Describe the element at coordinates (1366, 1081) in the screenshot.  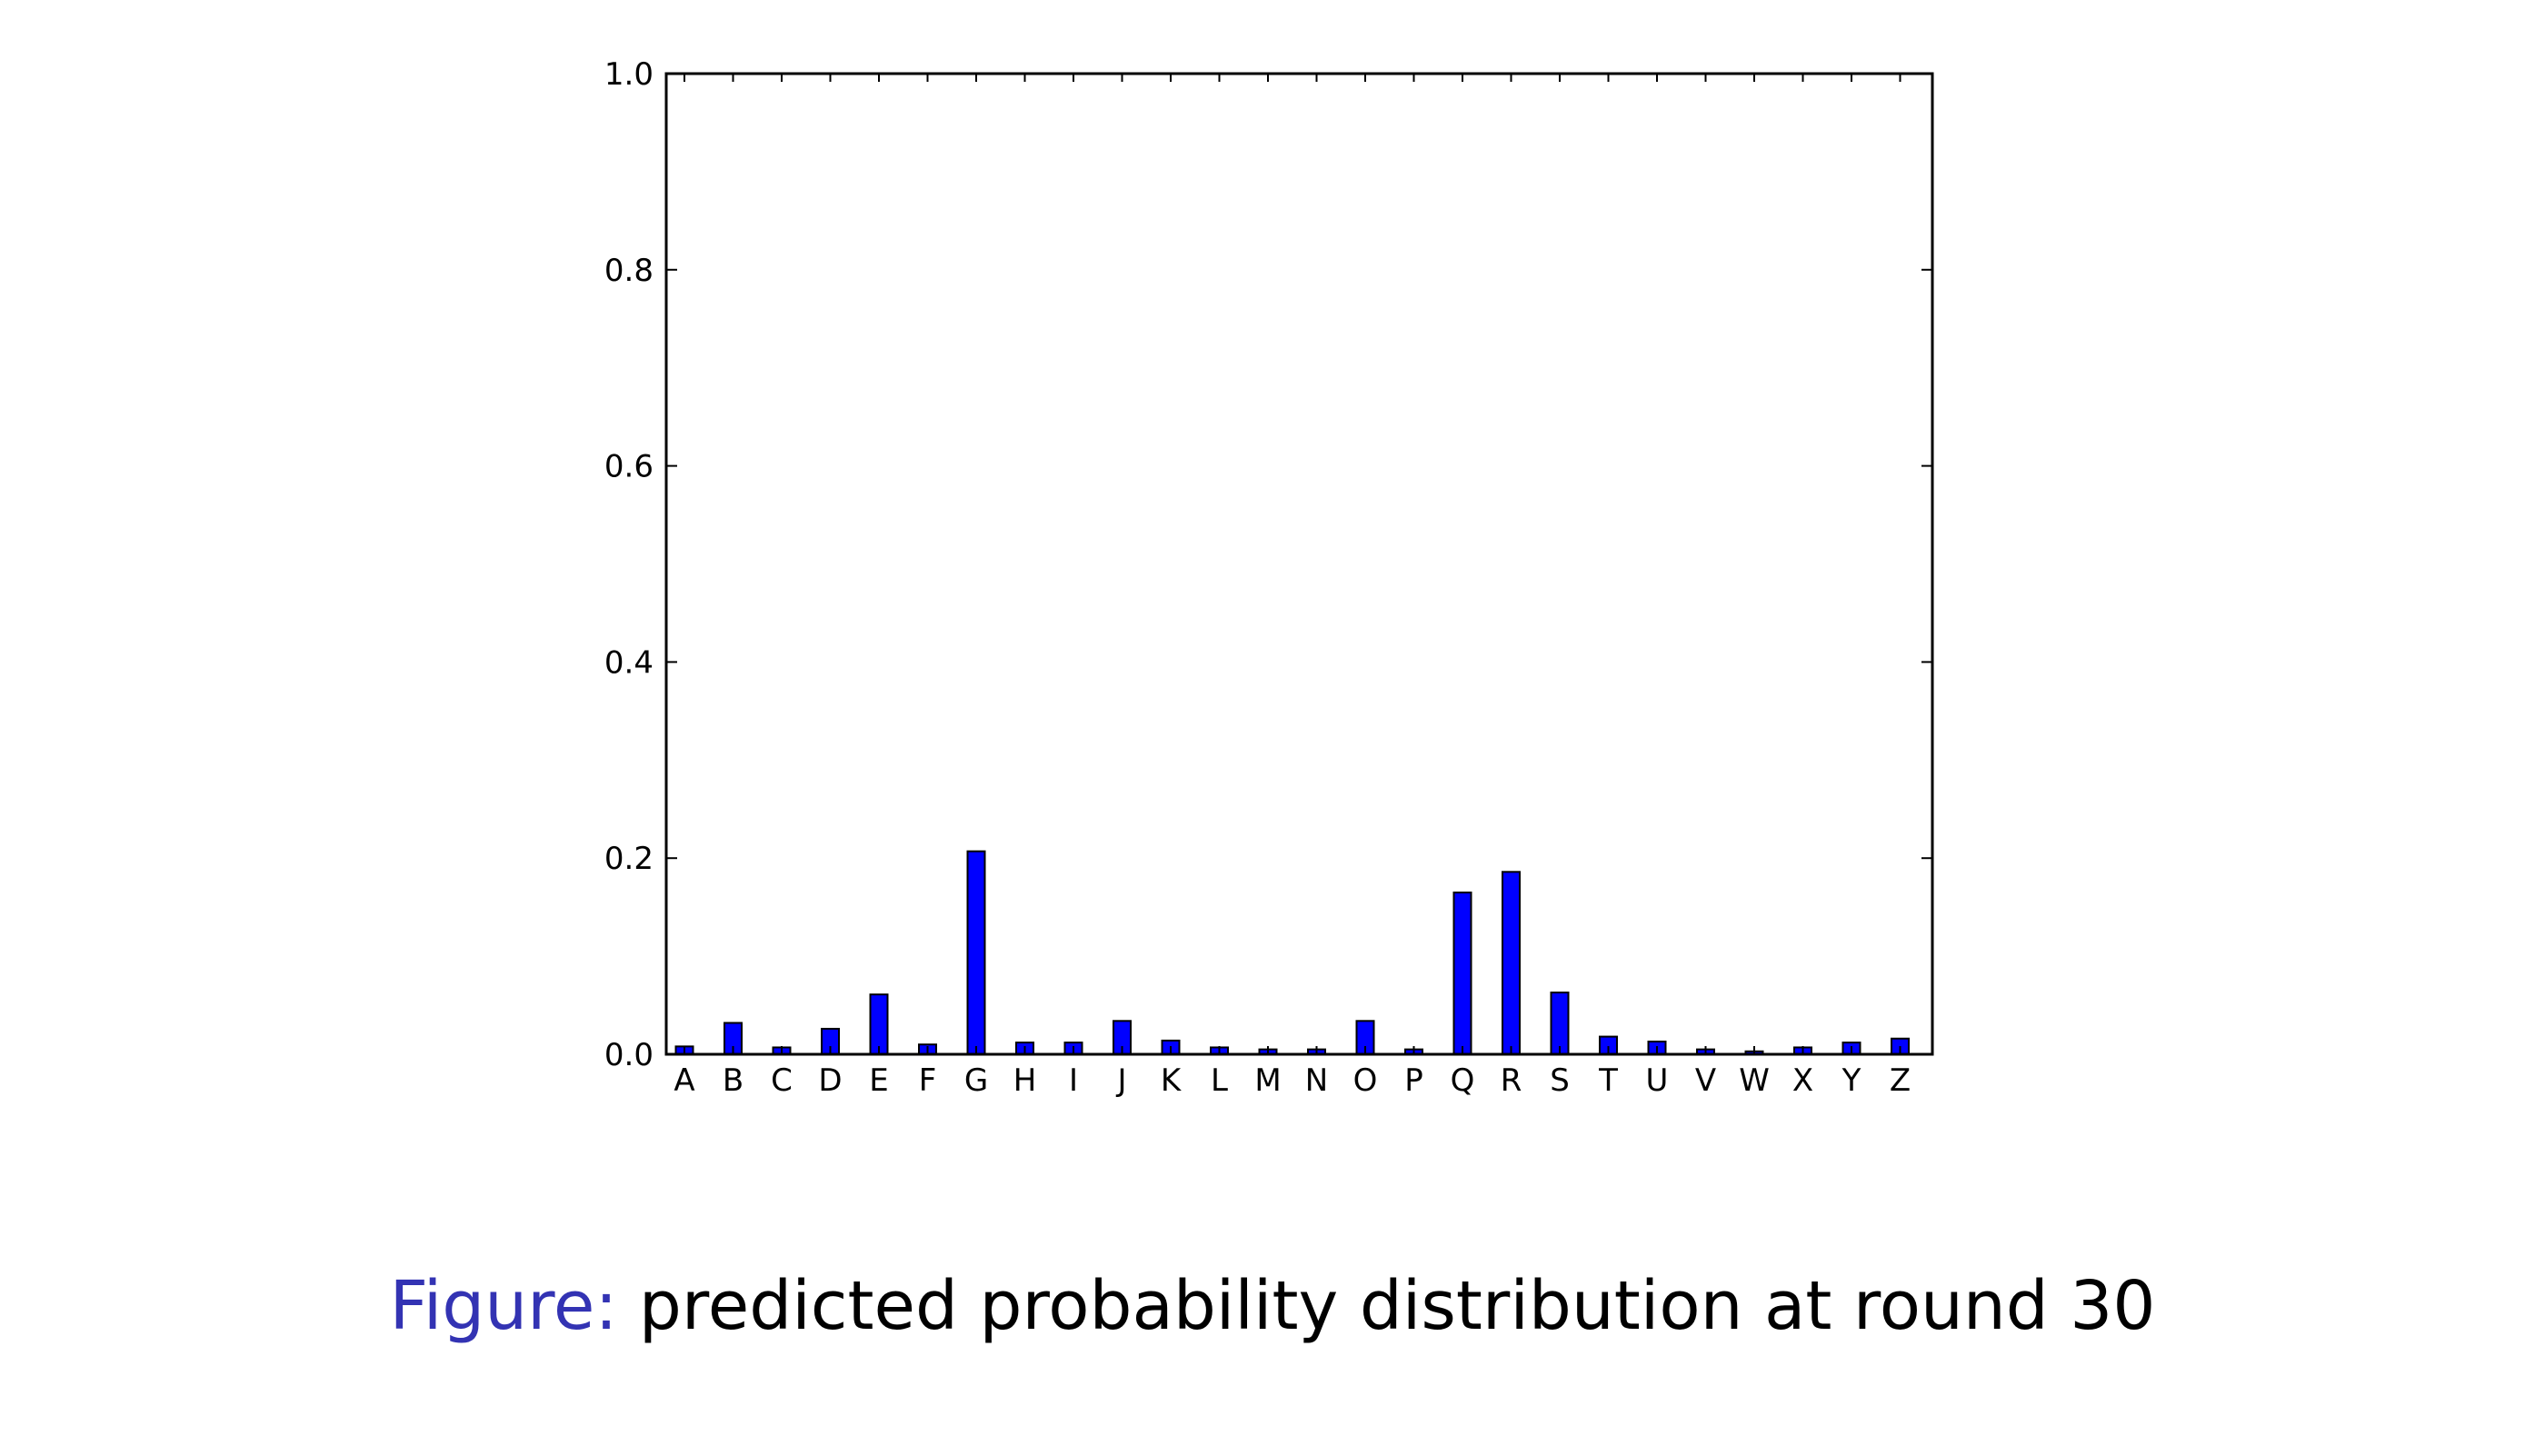
I see `x-tick-label: O` at that location.